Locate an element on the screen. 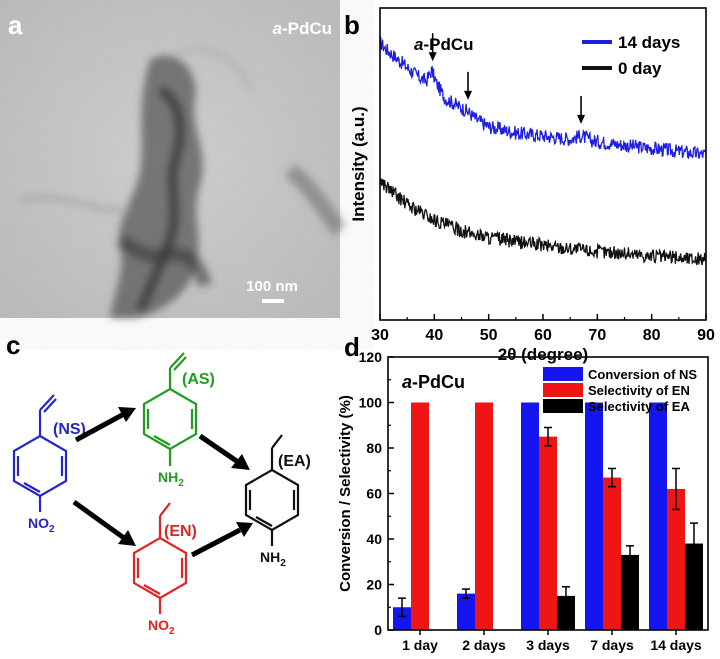 The width and height of the screenshot is (720, 659). bar-y-tick-label: 0 is located at coordinates (378, 630).